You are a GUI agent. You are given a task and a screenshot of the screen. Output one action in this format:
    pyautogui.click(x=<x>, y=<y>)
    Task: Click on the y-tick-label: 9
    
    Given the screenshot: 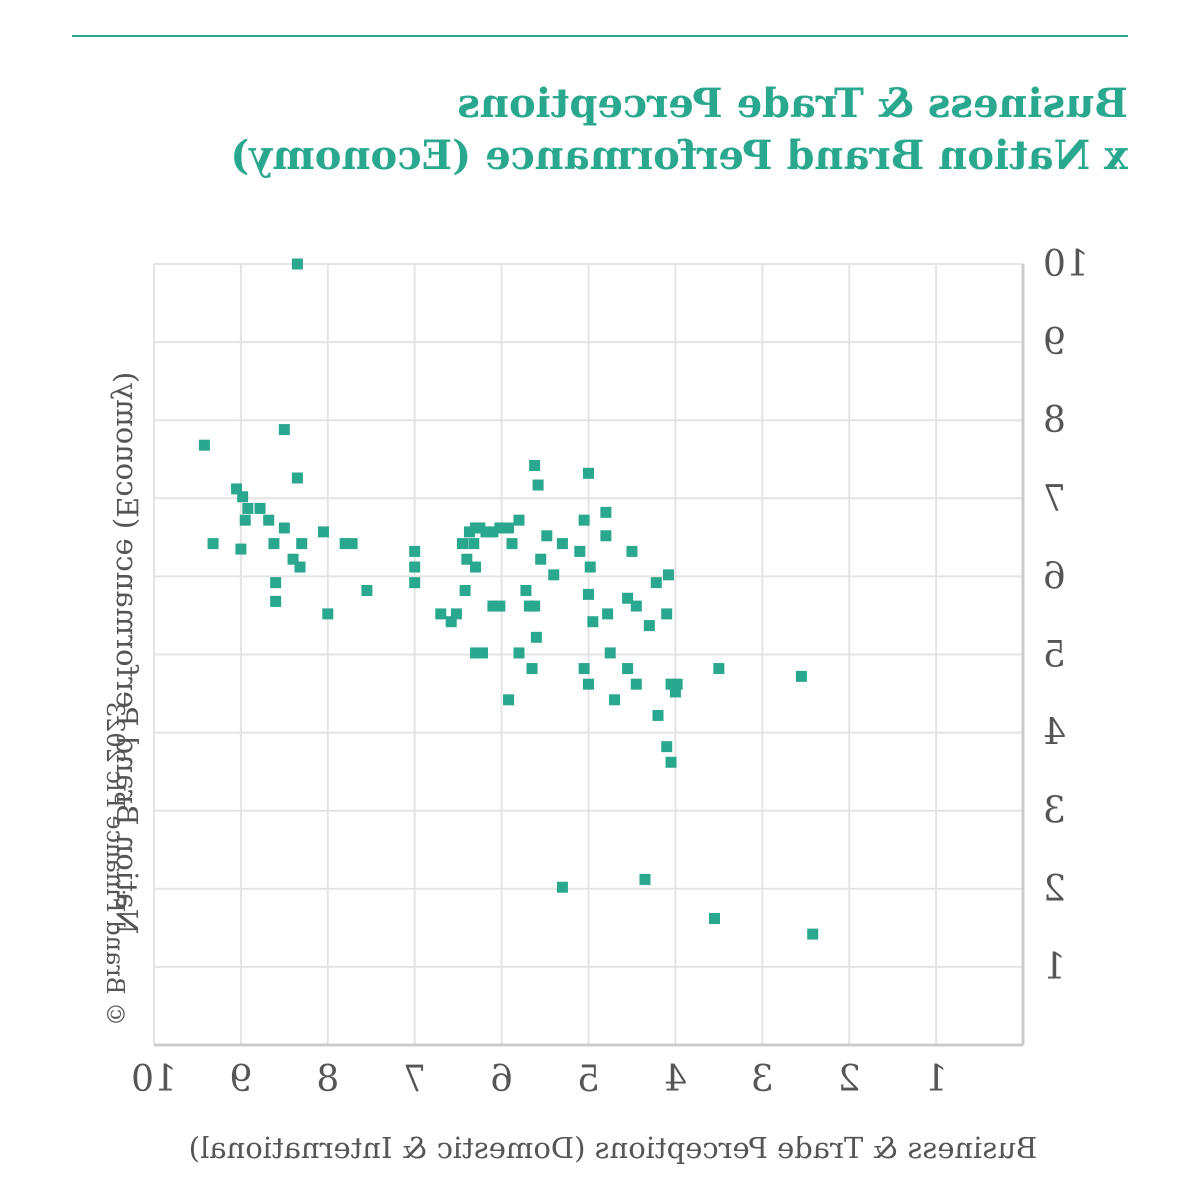 What is the action you would take?
    pyautogui.click(x=1054, y=342)
    